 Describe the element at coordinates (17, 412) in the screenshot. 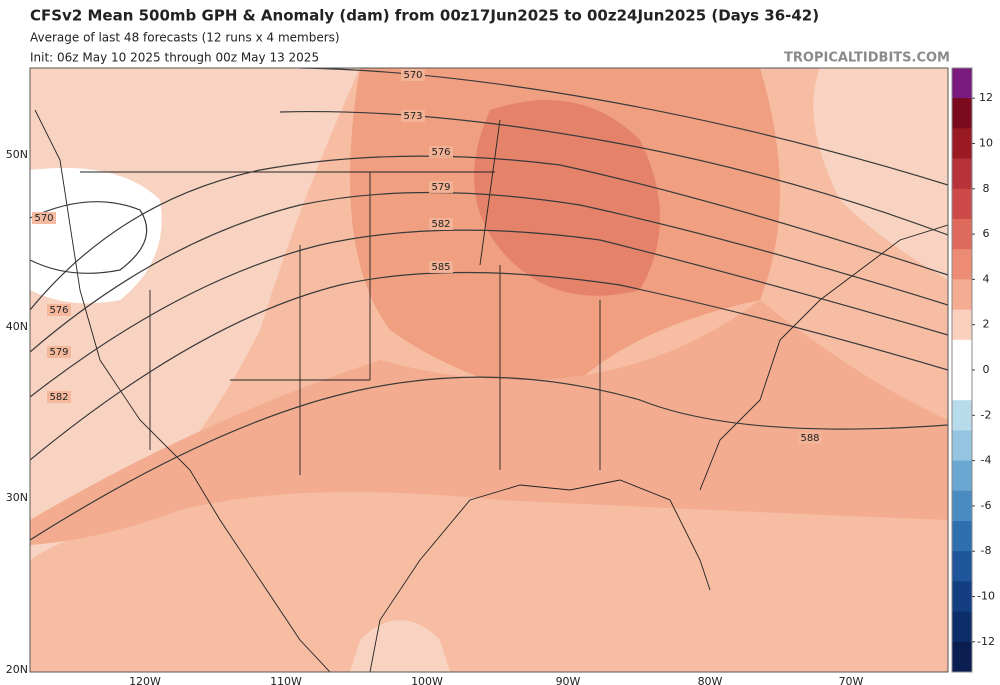

I see `latitude-labels: 50N 40N 30N 20N` at that location.